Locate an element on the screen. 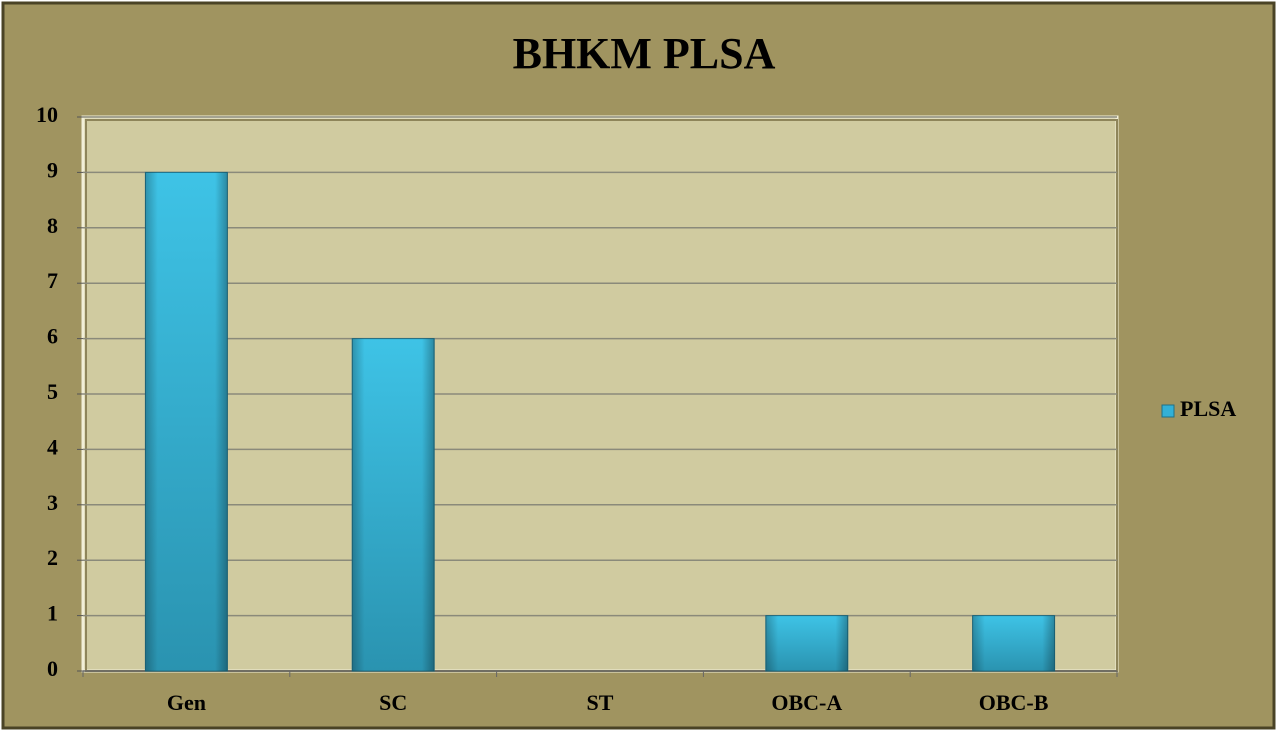  chart-title: BHKM PLSA is located at coordinates (644, 53).